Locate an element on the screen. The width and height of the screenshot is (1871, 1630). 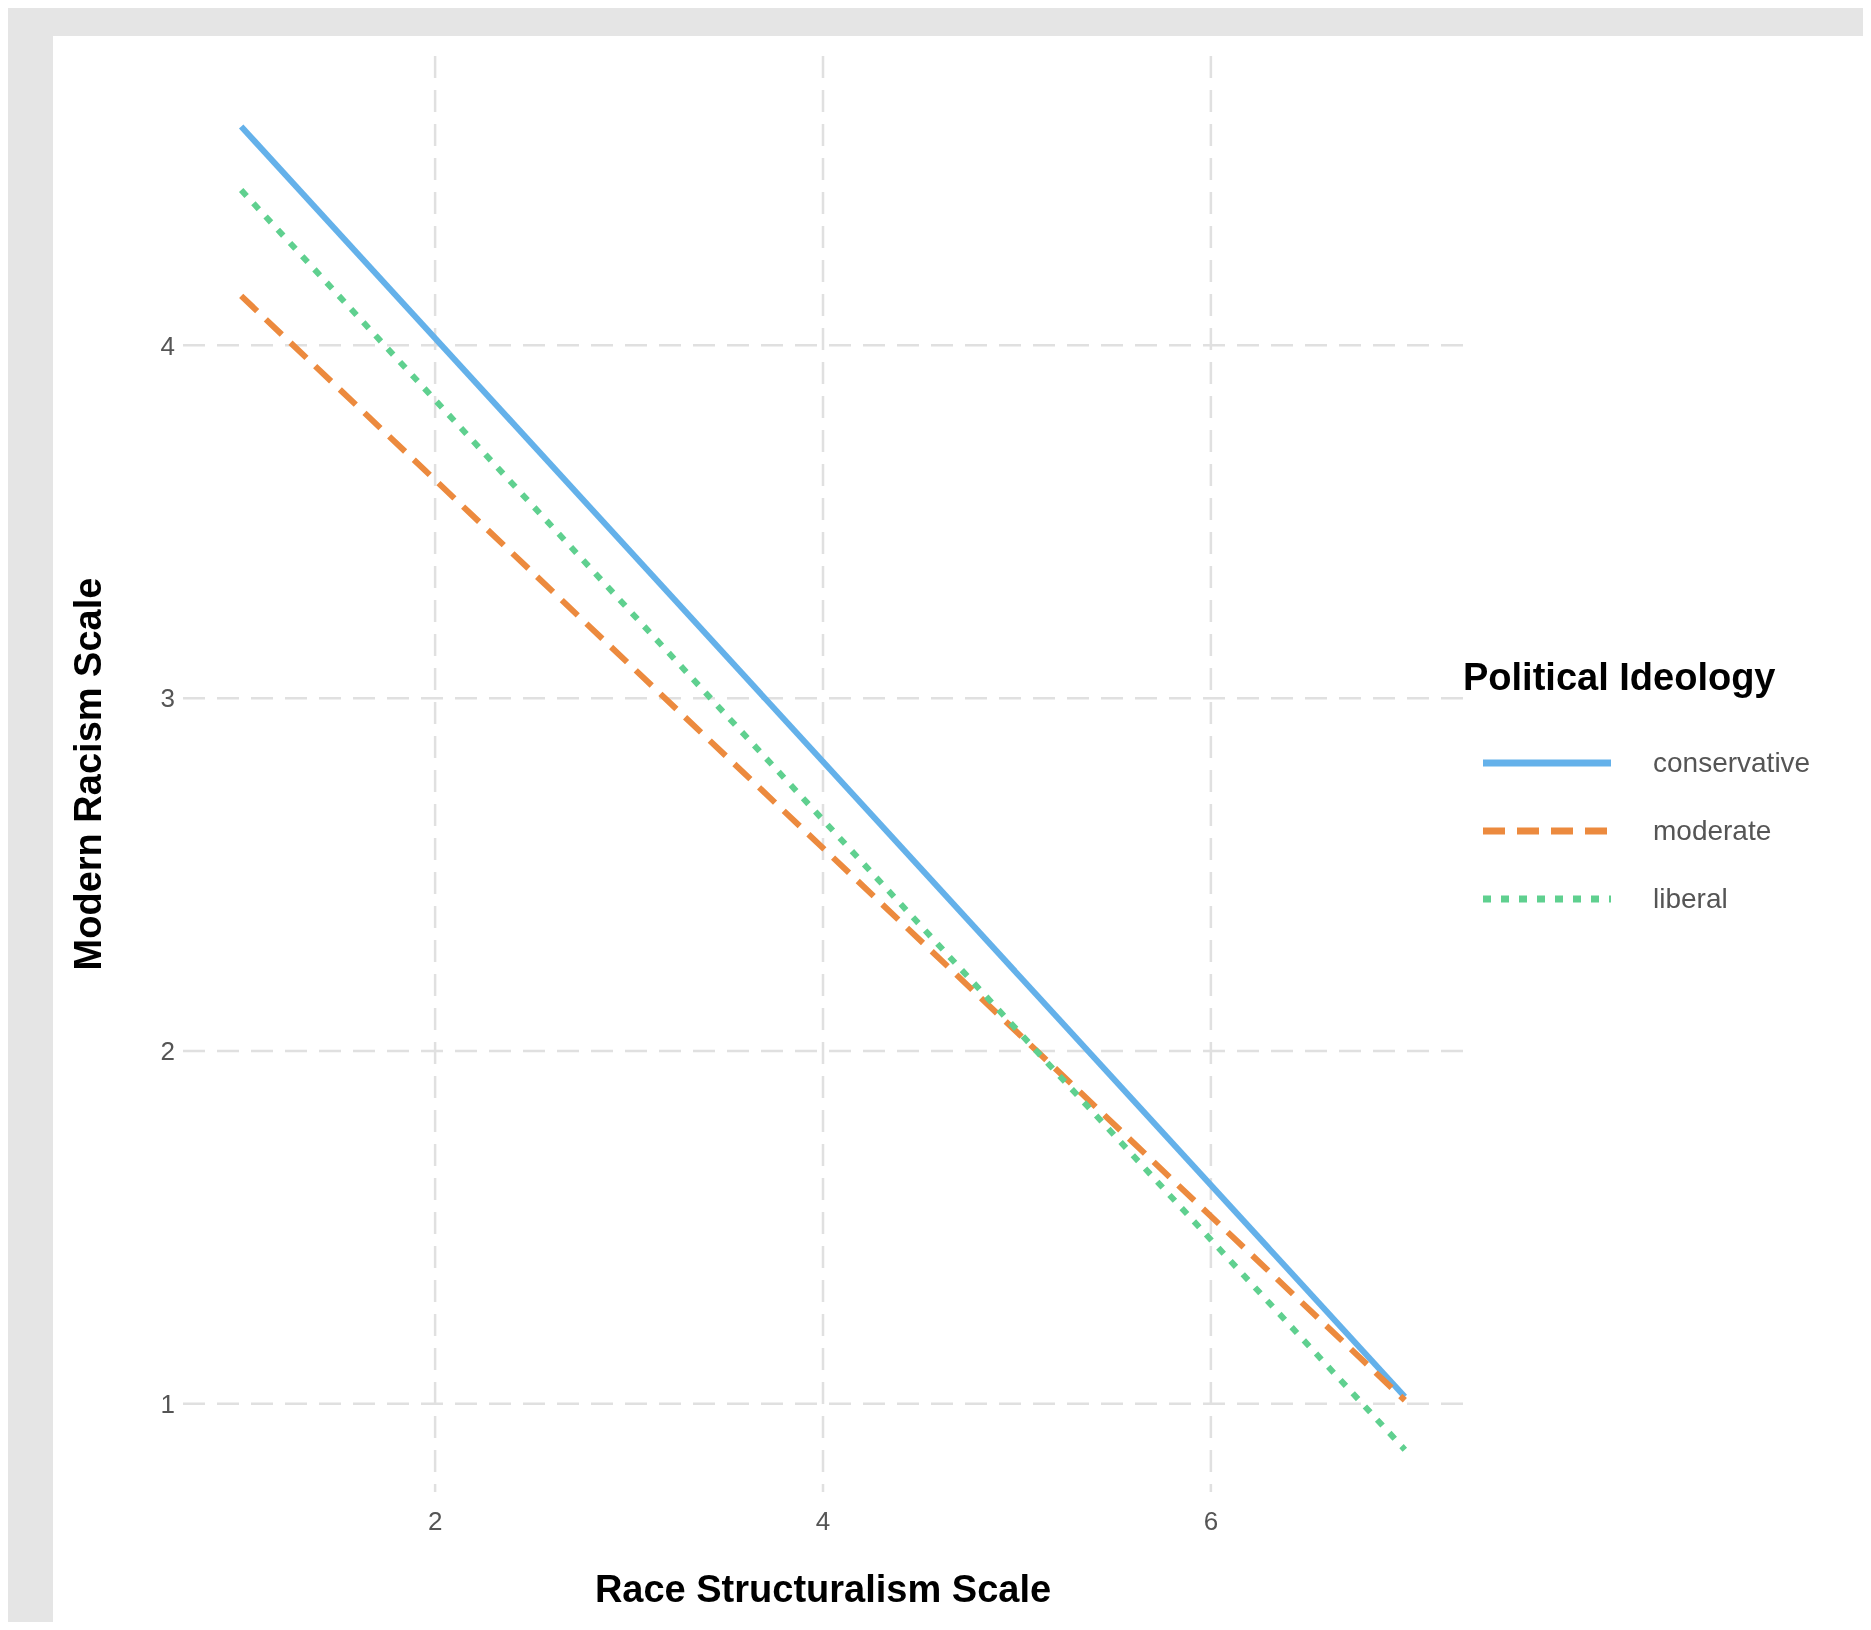
y-tick-label: 2 is located at coordinates (167, 1051).